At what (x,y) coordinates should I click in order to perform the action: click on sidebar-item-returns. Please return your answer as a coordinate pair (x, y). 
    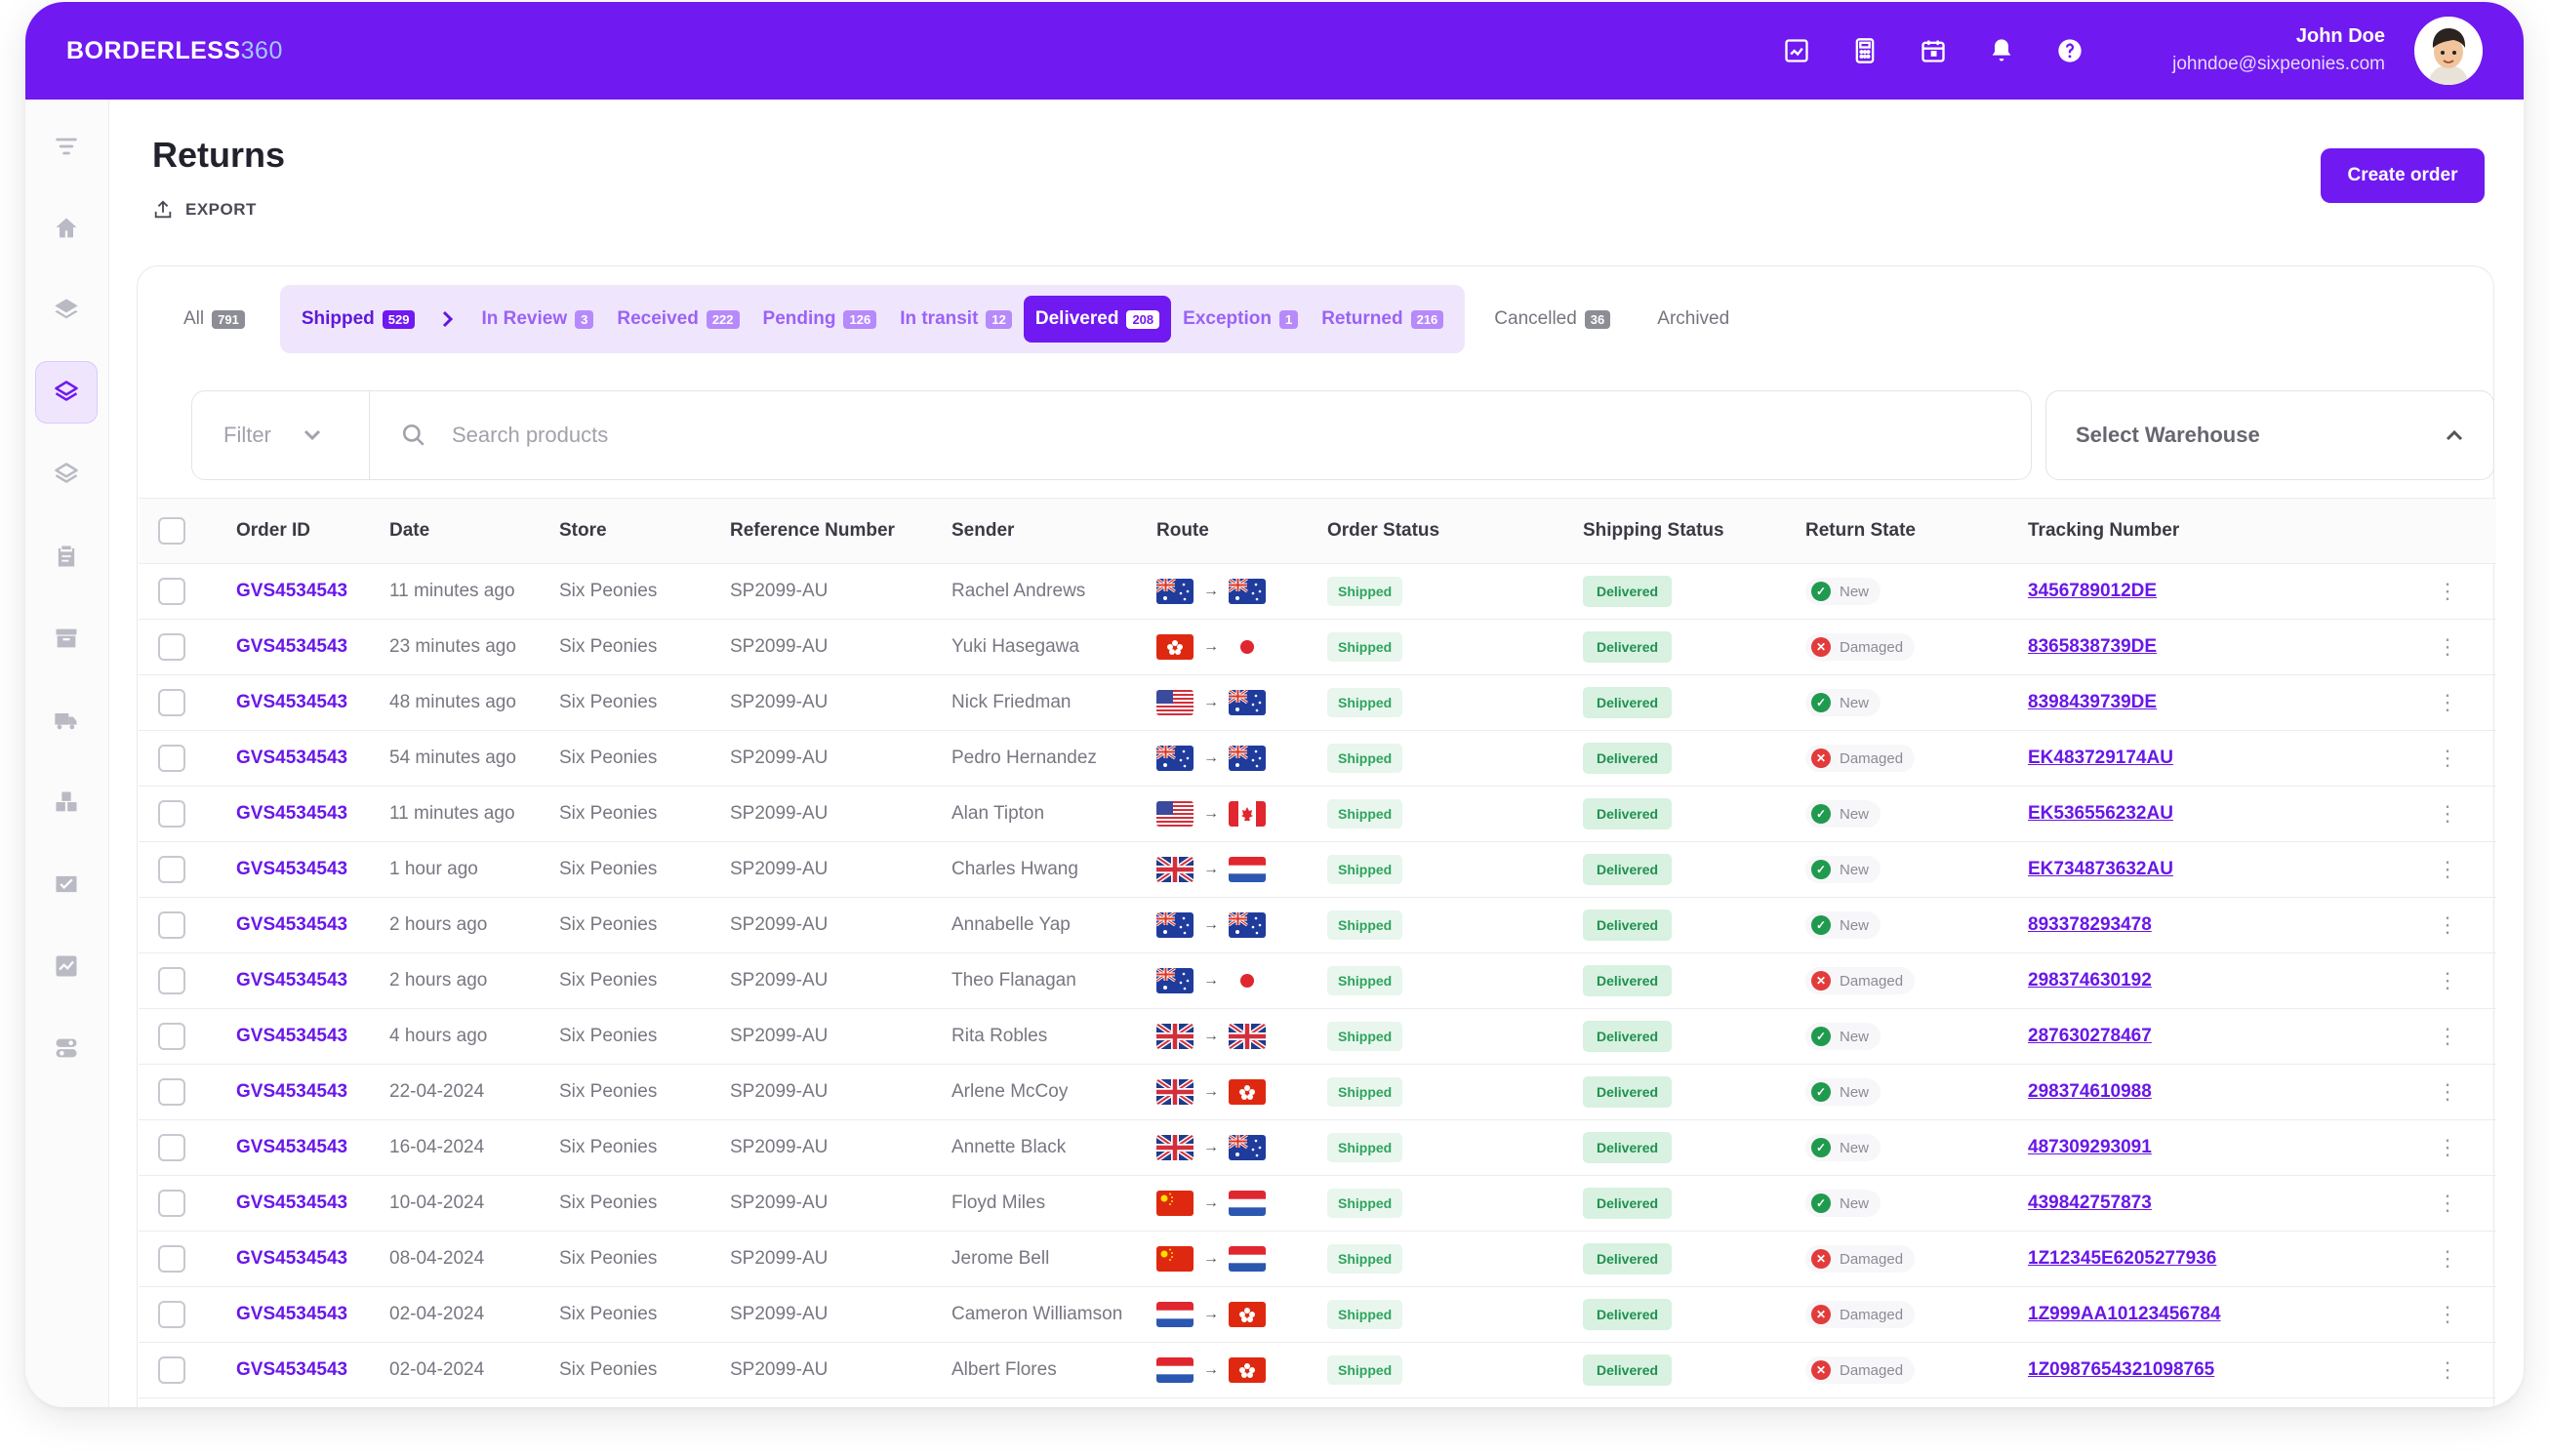
    Looking at the image, I should click on (66, 392).